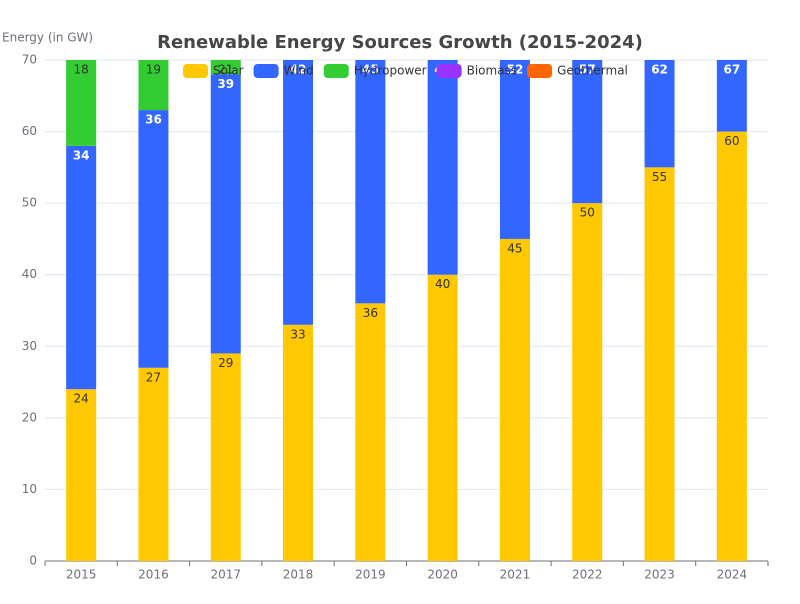 The image size is (800, 604). I want to click on legend-label: Hydropower, so click(390, 71).